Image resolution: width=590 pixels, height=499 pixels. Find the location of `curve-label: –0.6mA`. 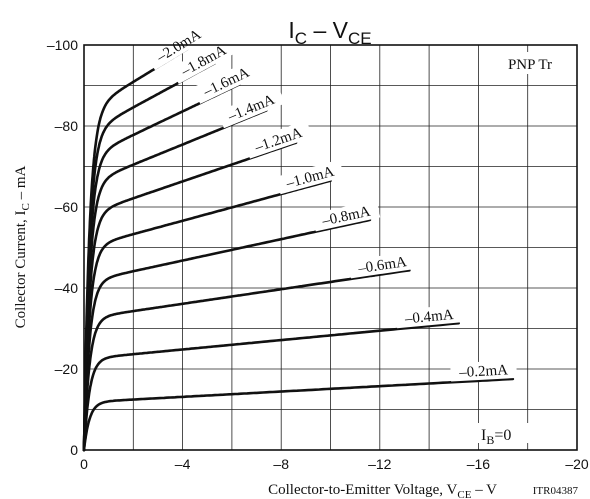

curve-label: –0.6mA is located at coordinates (382, 265).